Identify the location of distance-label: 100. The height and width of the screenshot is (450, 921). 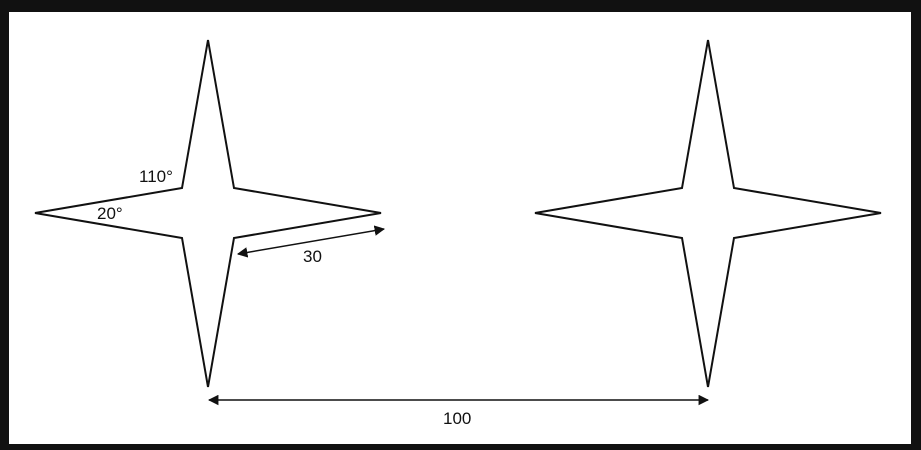
(457, 418).